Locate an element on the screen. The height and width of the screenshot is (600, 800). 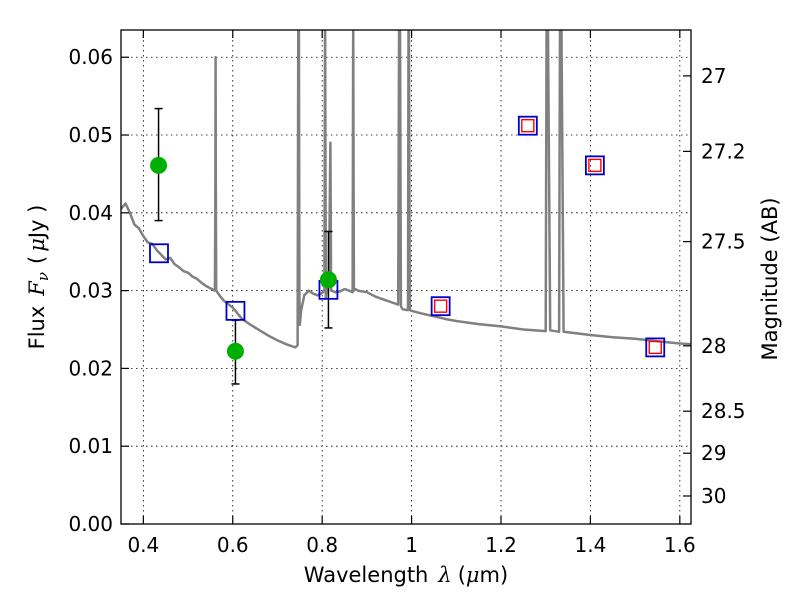
y2-tick-label: 29 is located at coordinates (713, 453).